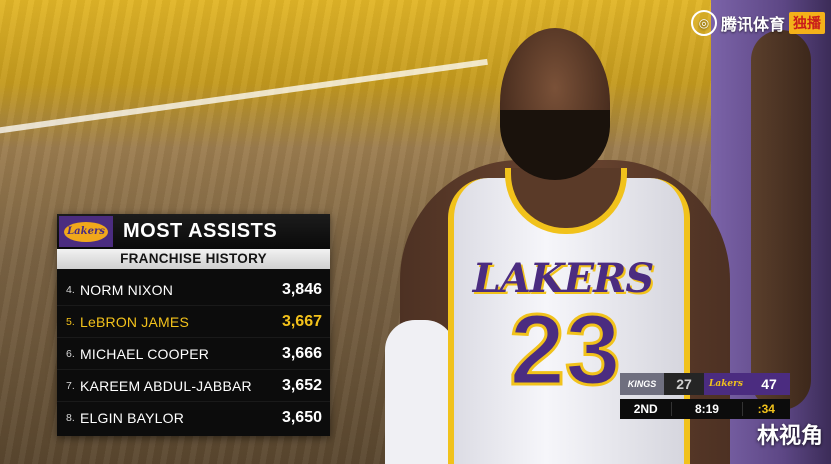  I want to click on panel-subtitle: FRANCHISE HISTORY, so click(193, 259).